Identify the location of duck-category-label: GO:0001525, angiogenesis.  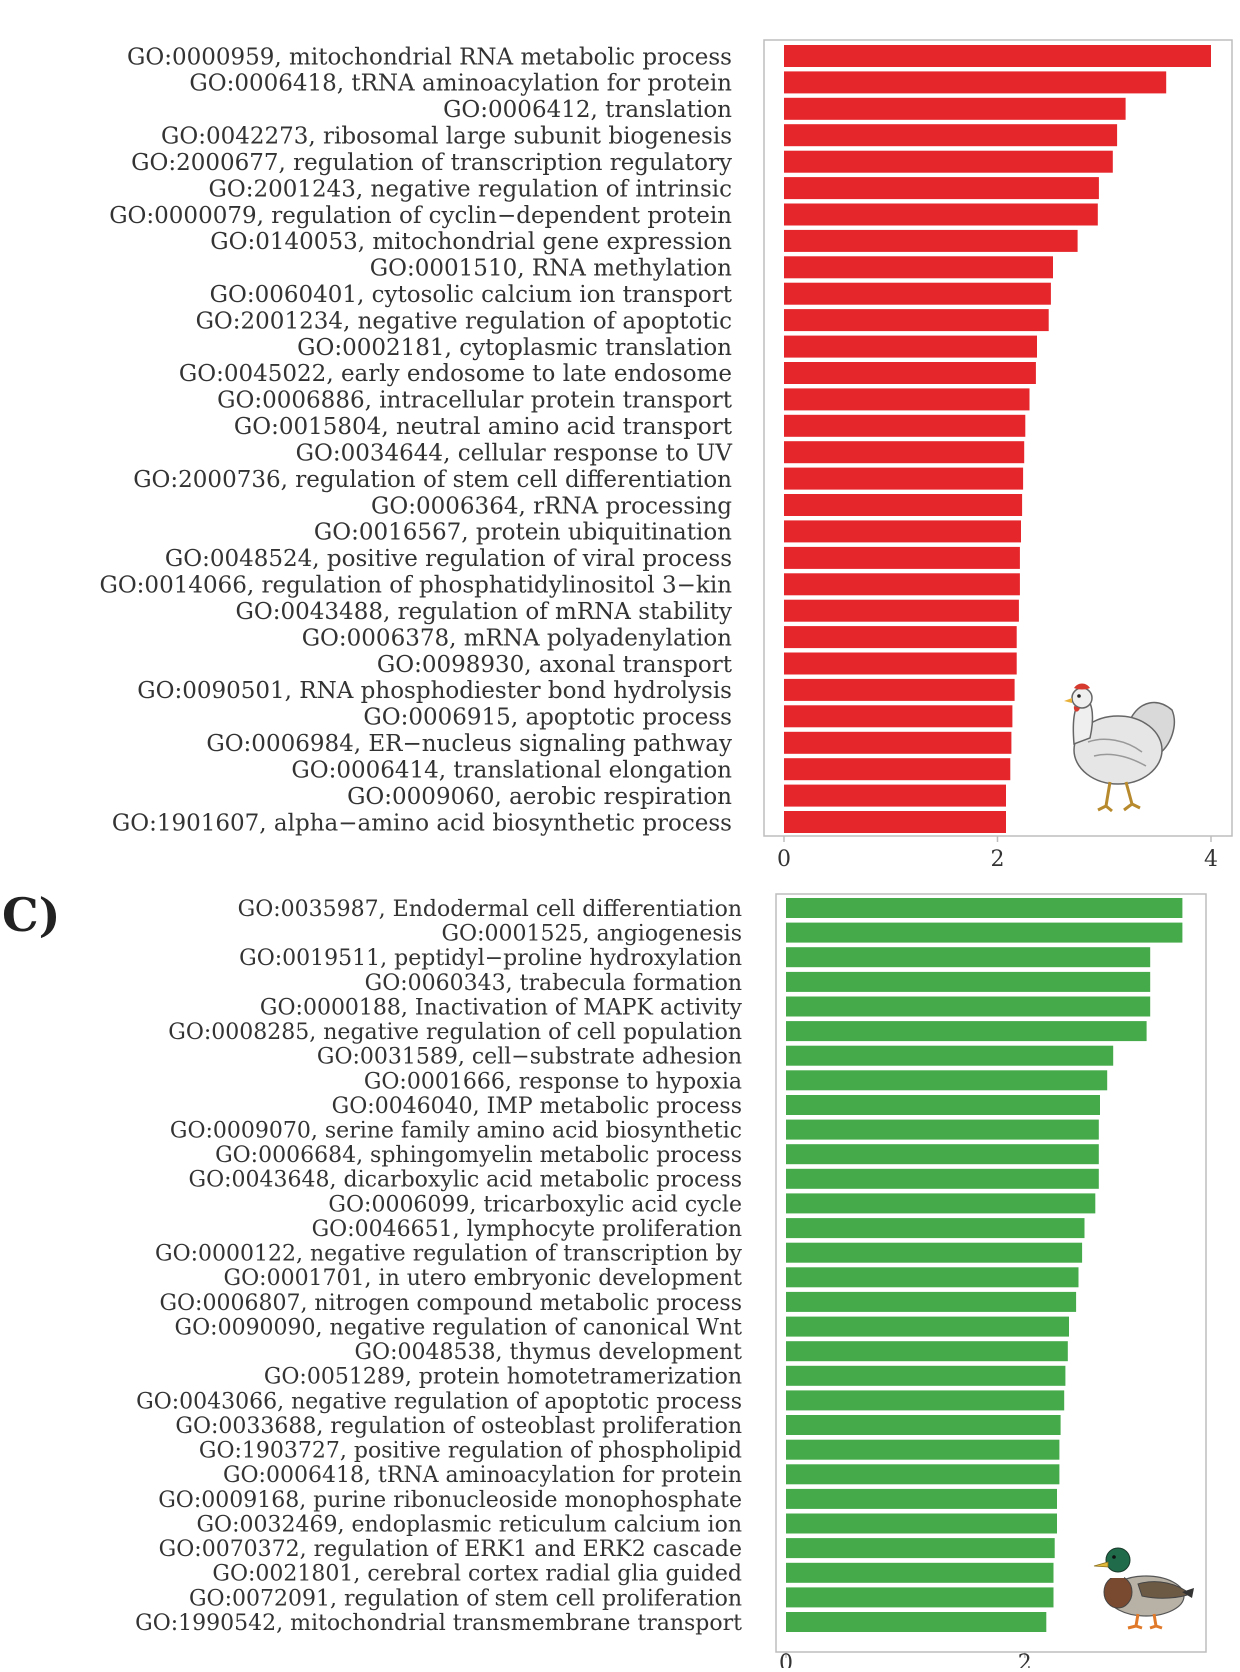
(591, 934).